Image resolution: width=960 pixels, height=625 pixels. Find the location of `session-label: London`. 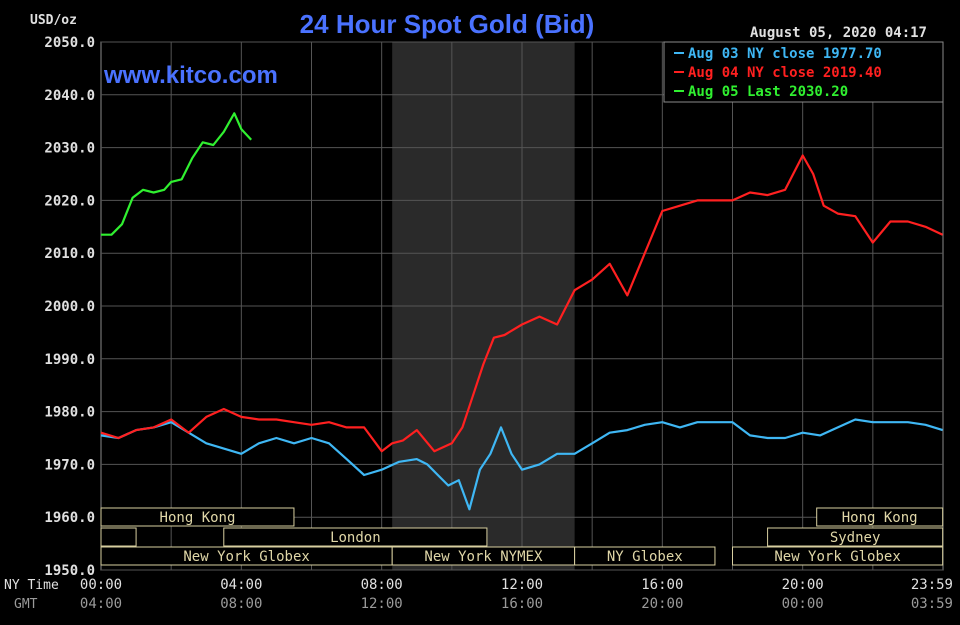

session-label: London is located at coordinates (355, 538).